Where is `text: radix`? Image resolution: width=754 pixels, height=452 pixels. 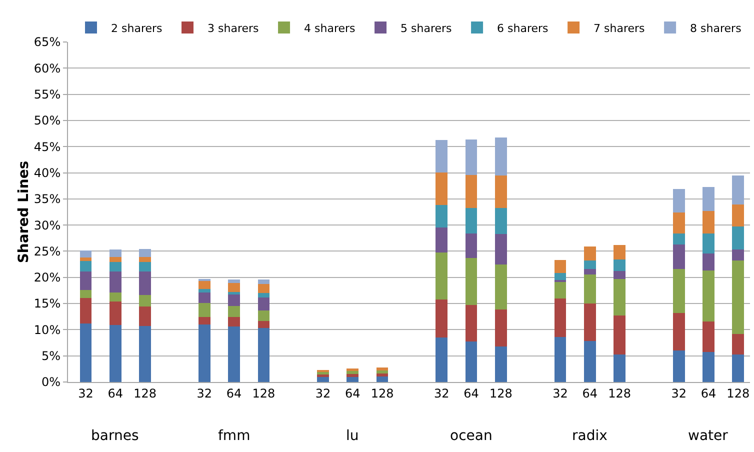
text: radix is located at coordinates (590, 436).